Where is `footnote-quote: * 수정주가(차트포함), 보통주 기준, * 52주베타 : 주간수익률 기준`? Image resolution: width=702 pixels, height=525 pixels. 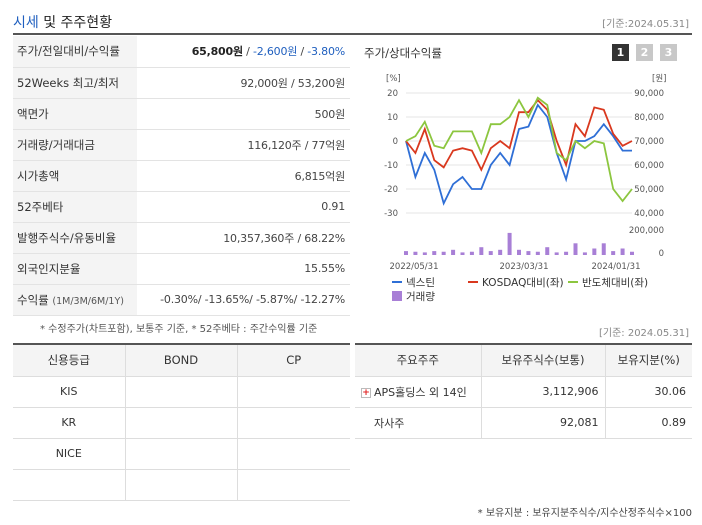
footnote-quote: * 수정주가(차트포함), 보통주 기준, * 52주베타 : 주간수익률 기준 is located at coordinates (179, 329).